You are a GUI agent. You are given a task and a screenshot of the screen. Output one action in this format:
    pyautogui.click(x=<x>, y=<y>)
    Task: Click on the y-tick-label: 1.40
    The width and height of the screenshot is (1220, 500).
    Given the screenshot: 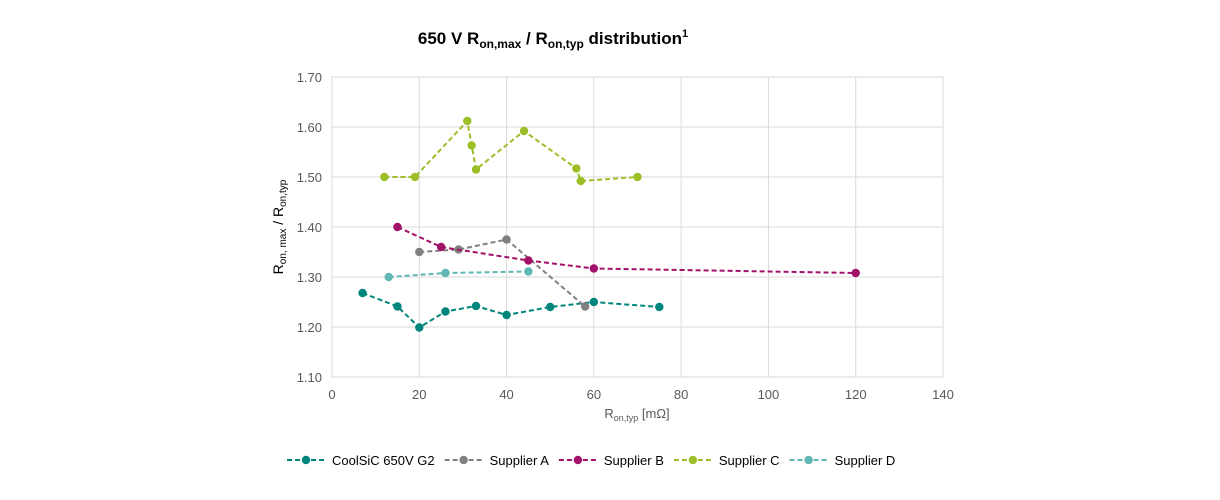 What is the action you would take?
    pyautogui.click(x=309, y=227)
    